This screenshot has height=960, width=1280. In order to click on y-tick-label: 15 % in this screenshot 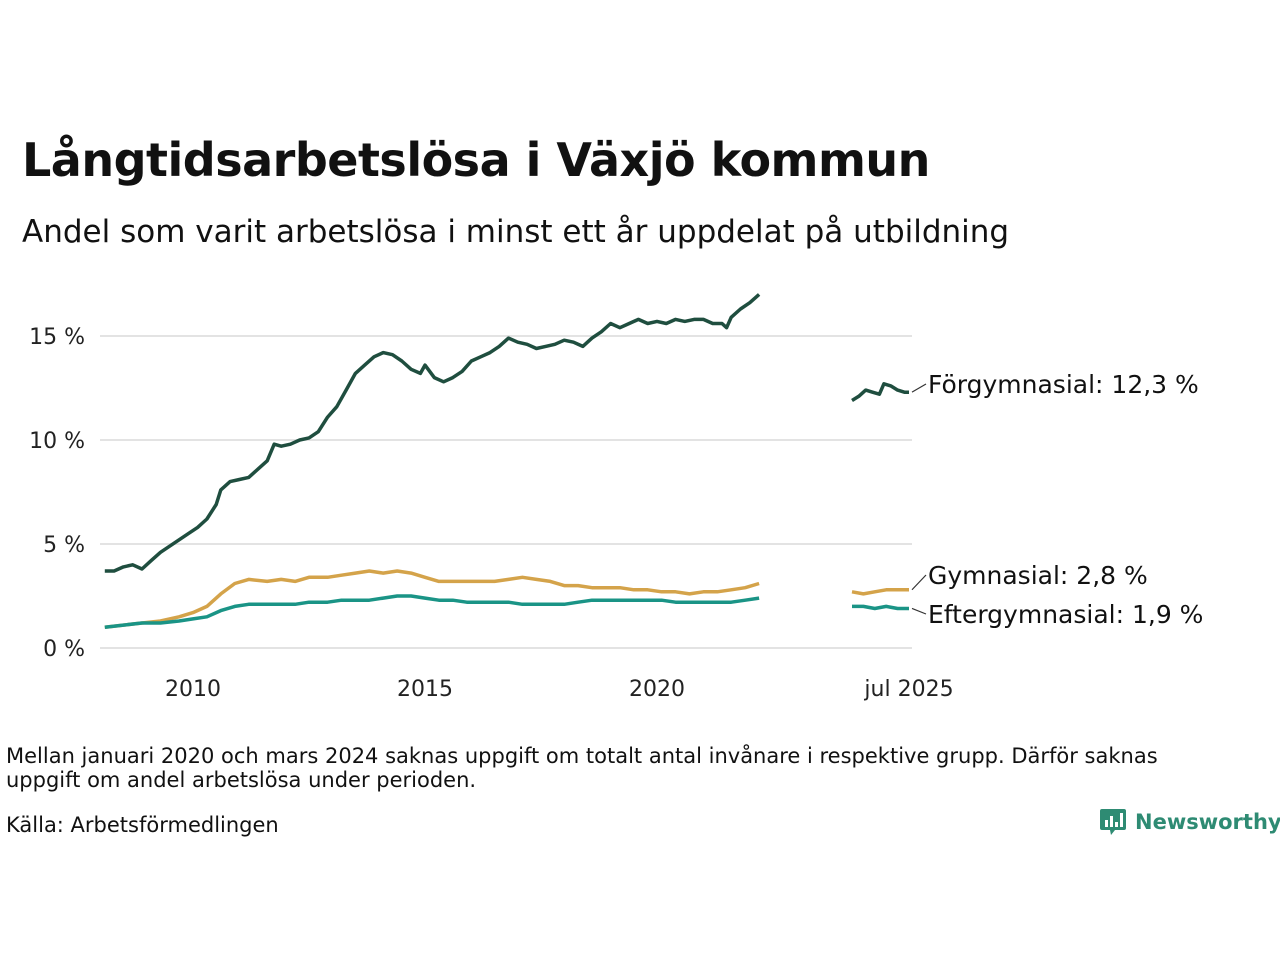, I will do `click(57, 337)`.